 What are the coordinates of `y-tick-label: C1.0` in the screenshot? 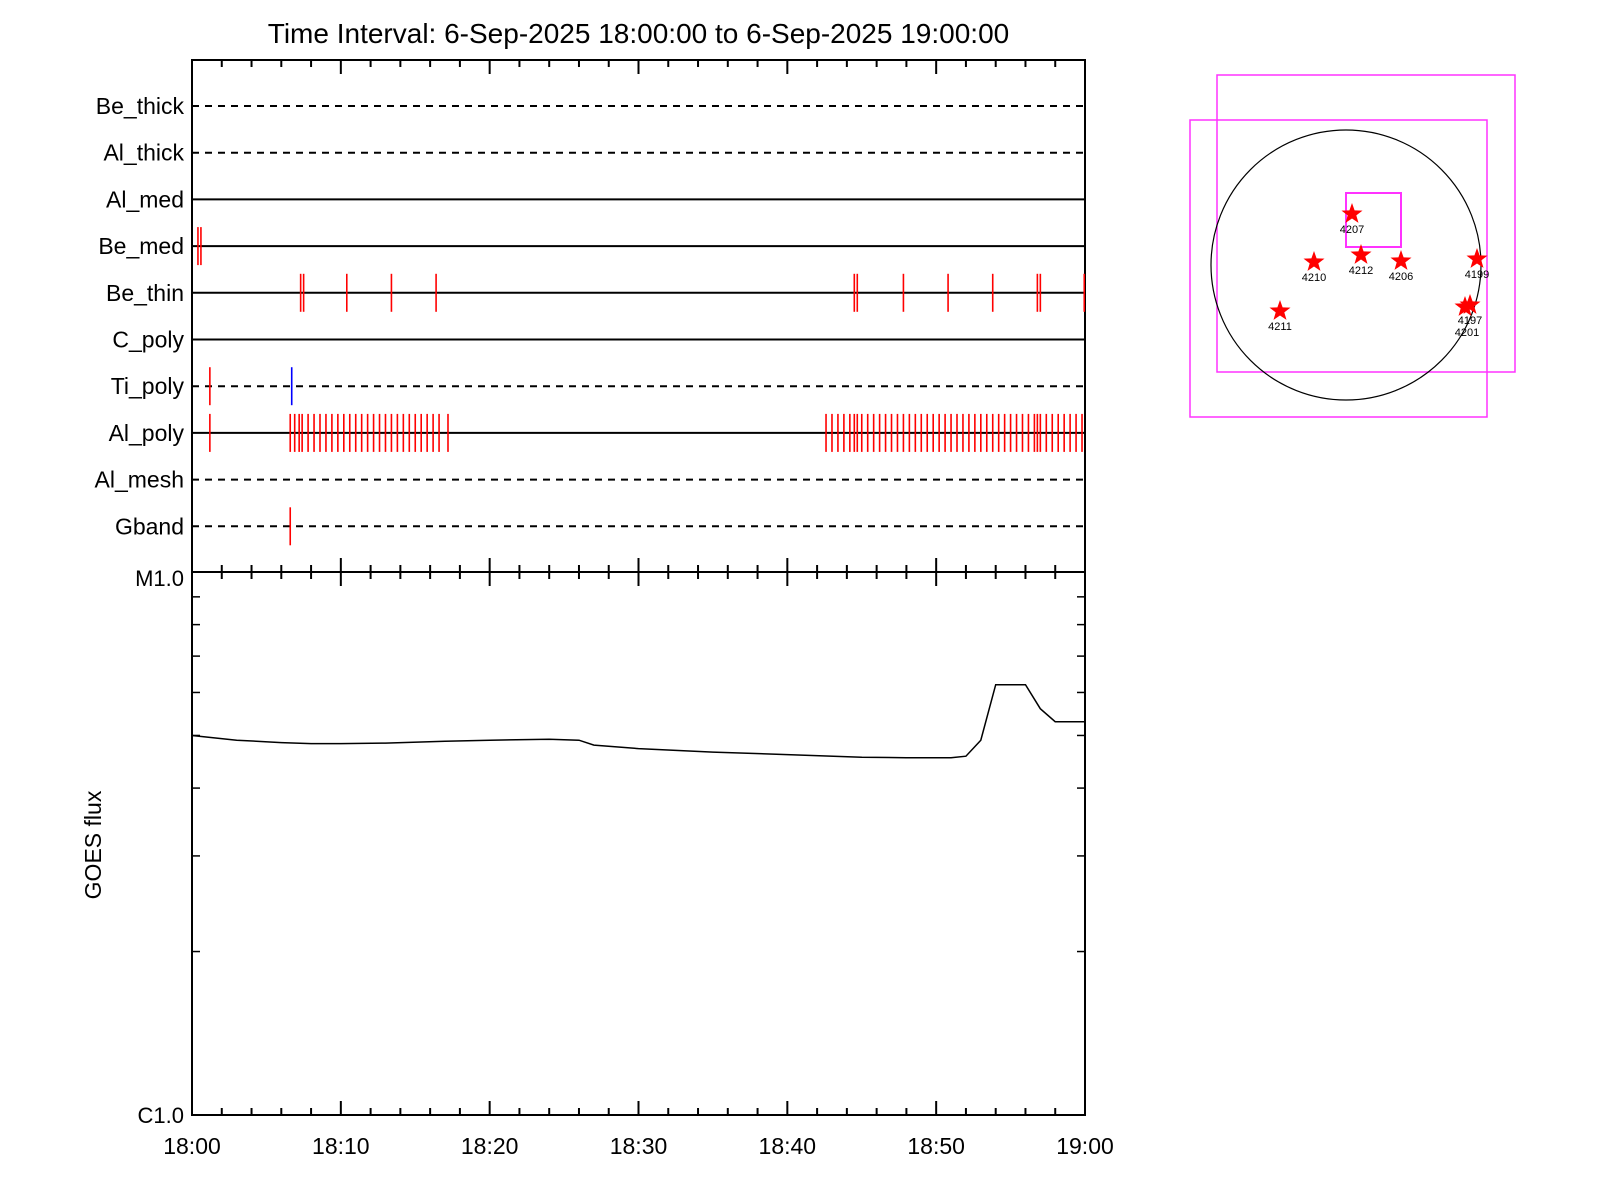 It's located at (161, 1115).